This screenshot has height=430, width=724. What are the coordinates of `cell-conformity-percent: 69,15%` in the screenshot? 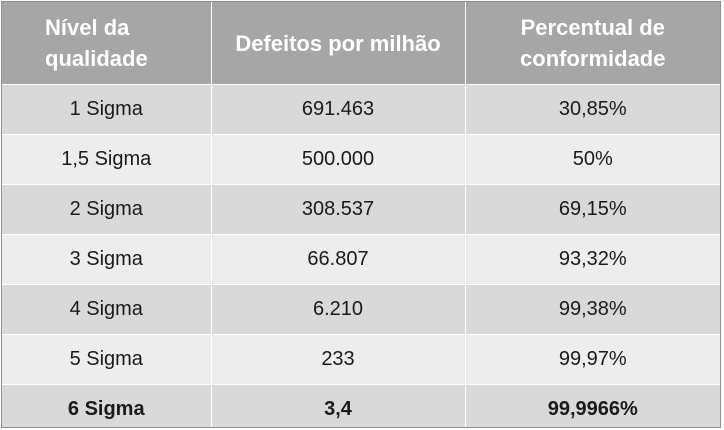 It's located at (592, 209).